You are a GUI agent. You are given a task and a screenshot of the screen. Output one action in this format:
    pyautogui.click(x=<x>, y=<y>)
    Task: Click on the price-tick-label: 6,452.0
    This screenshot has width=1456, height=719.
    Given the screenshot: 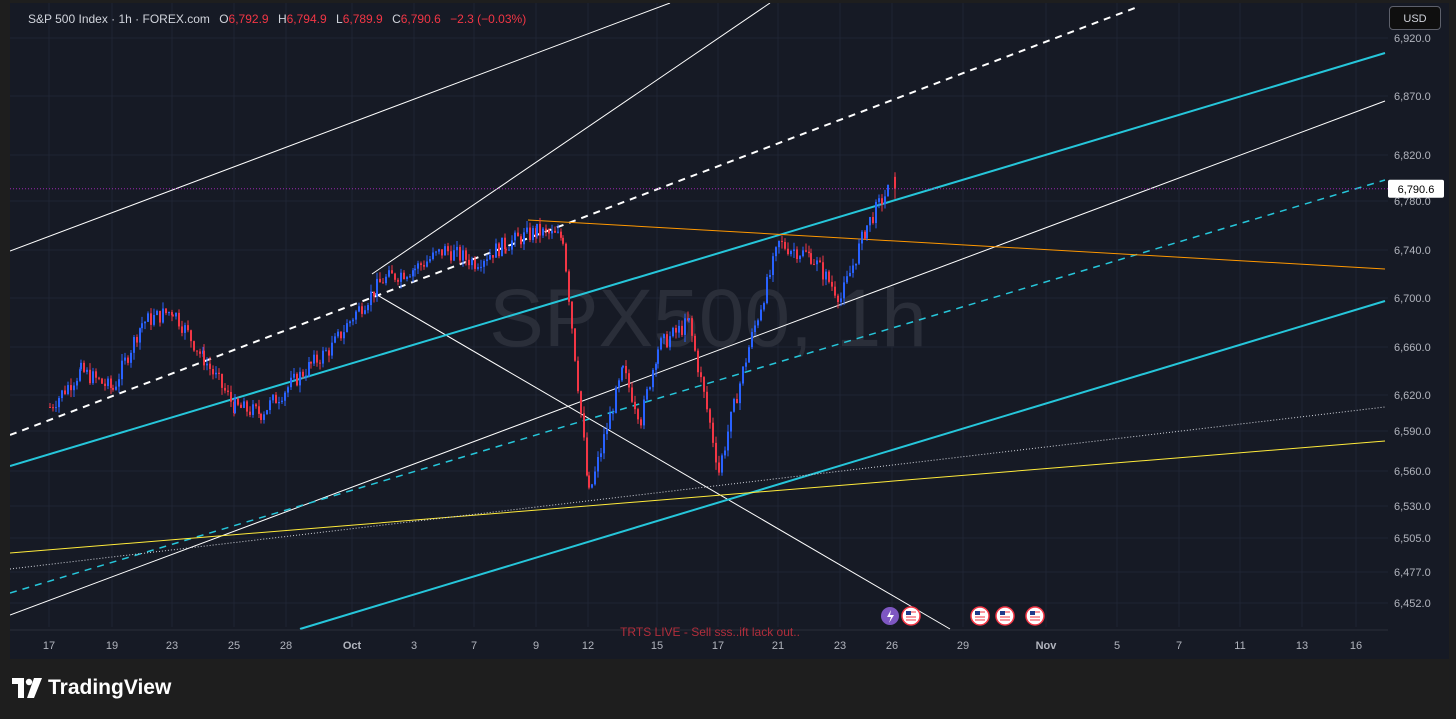 What is the action you would take?
    pyautogui.click(x=1412, y=604)
    